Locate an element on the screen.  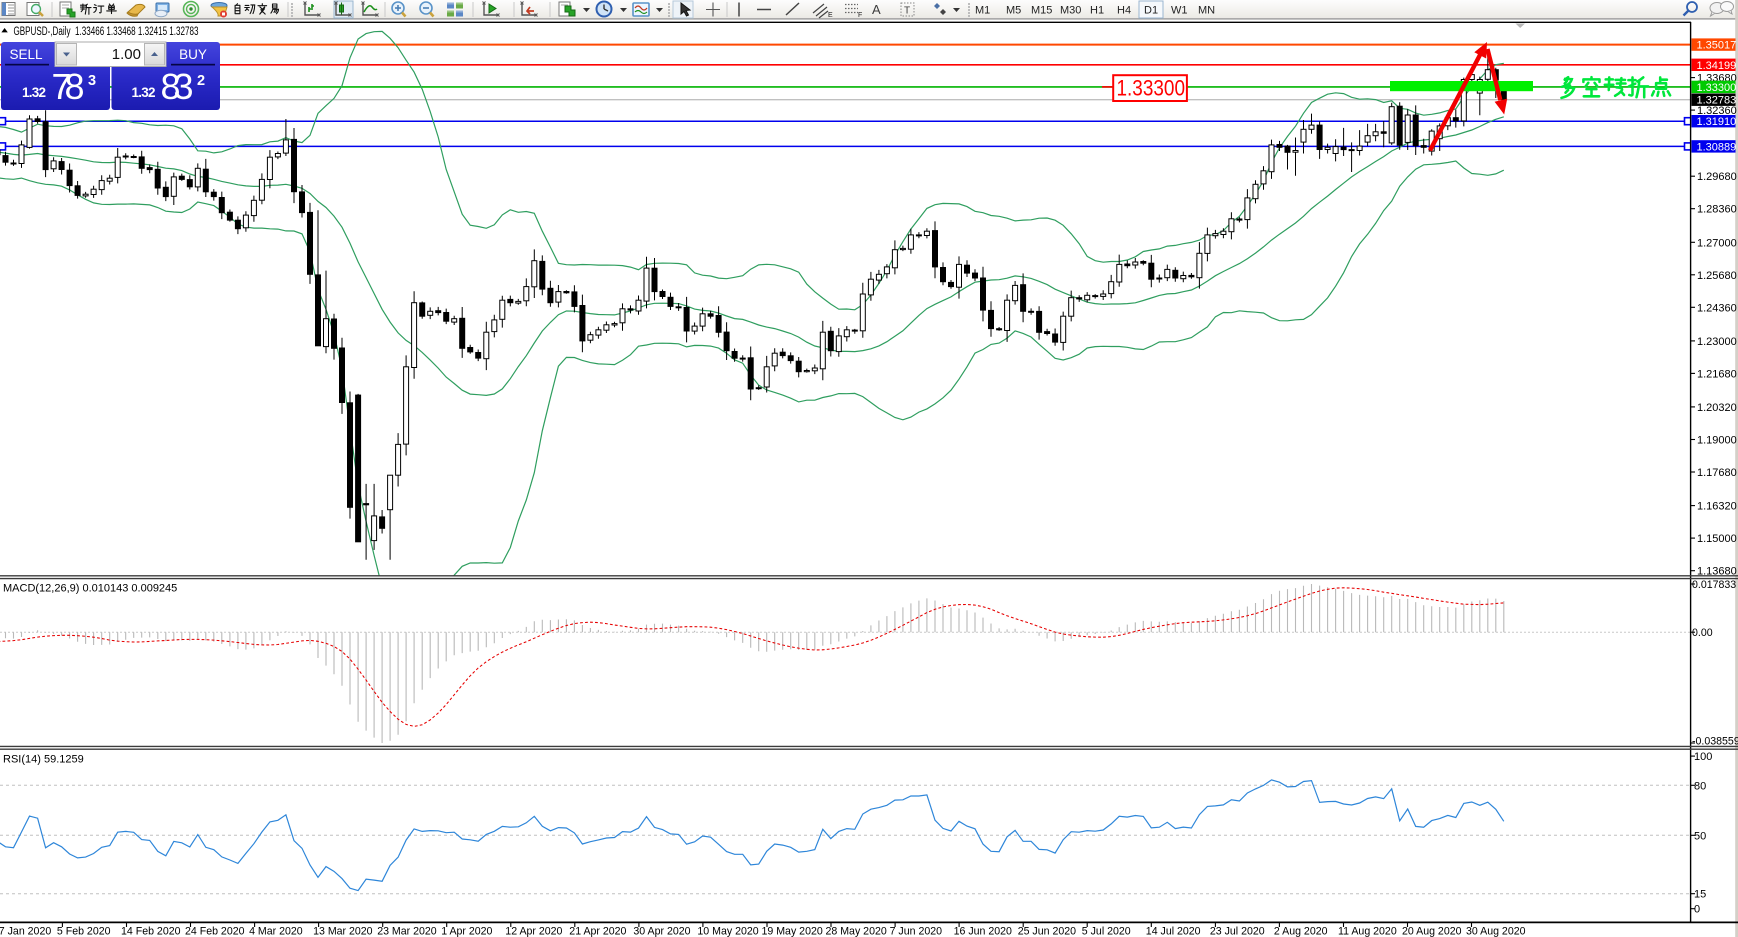
svg-text: 1.32360 is located at coordinates (1717, 111).